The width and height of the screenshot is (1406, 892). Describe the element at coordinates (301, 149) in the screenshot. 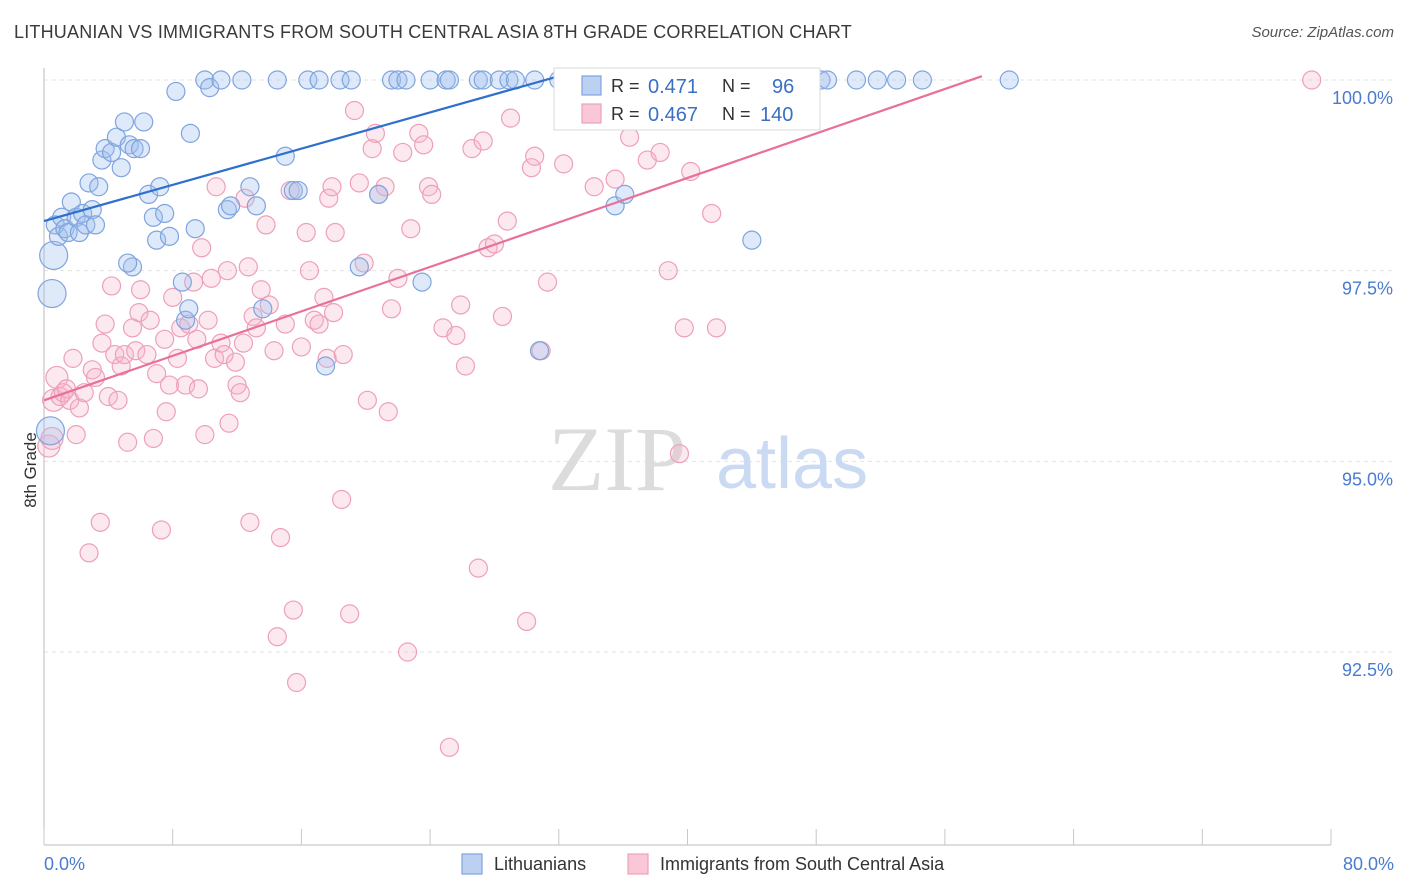

I see `lith-trend-line` at that location.